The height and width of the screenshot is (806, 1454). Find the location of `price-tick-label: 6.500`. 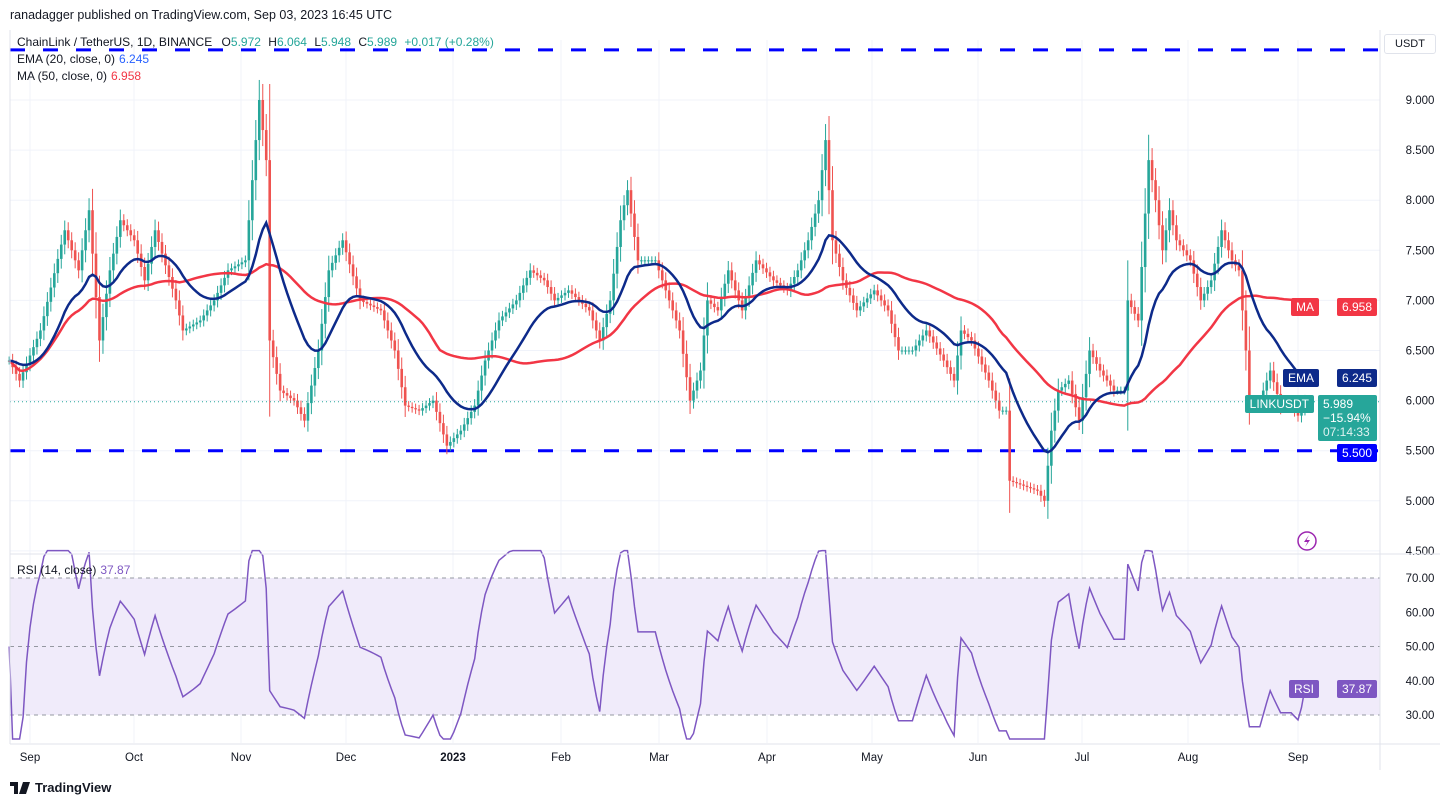

price-tick-label: 6.500 is located at coordinates (1420, 352).